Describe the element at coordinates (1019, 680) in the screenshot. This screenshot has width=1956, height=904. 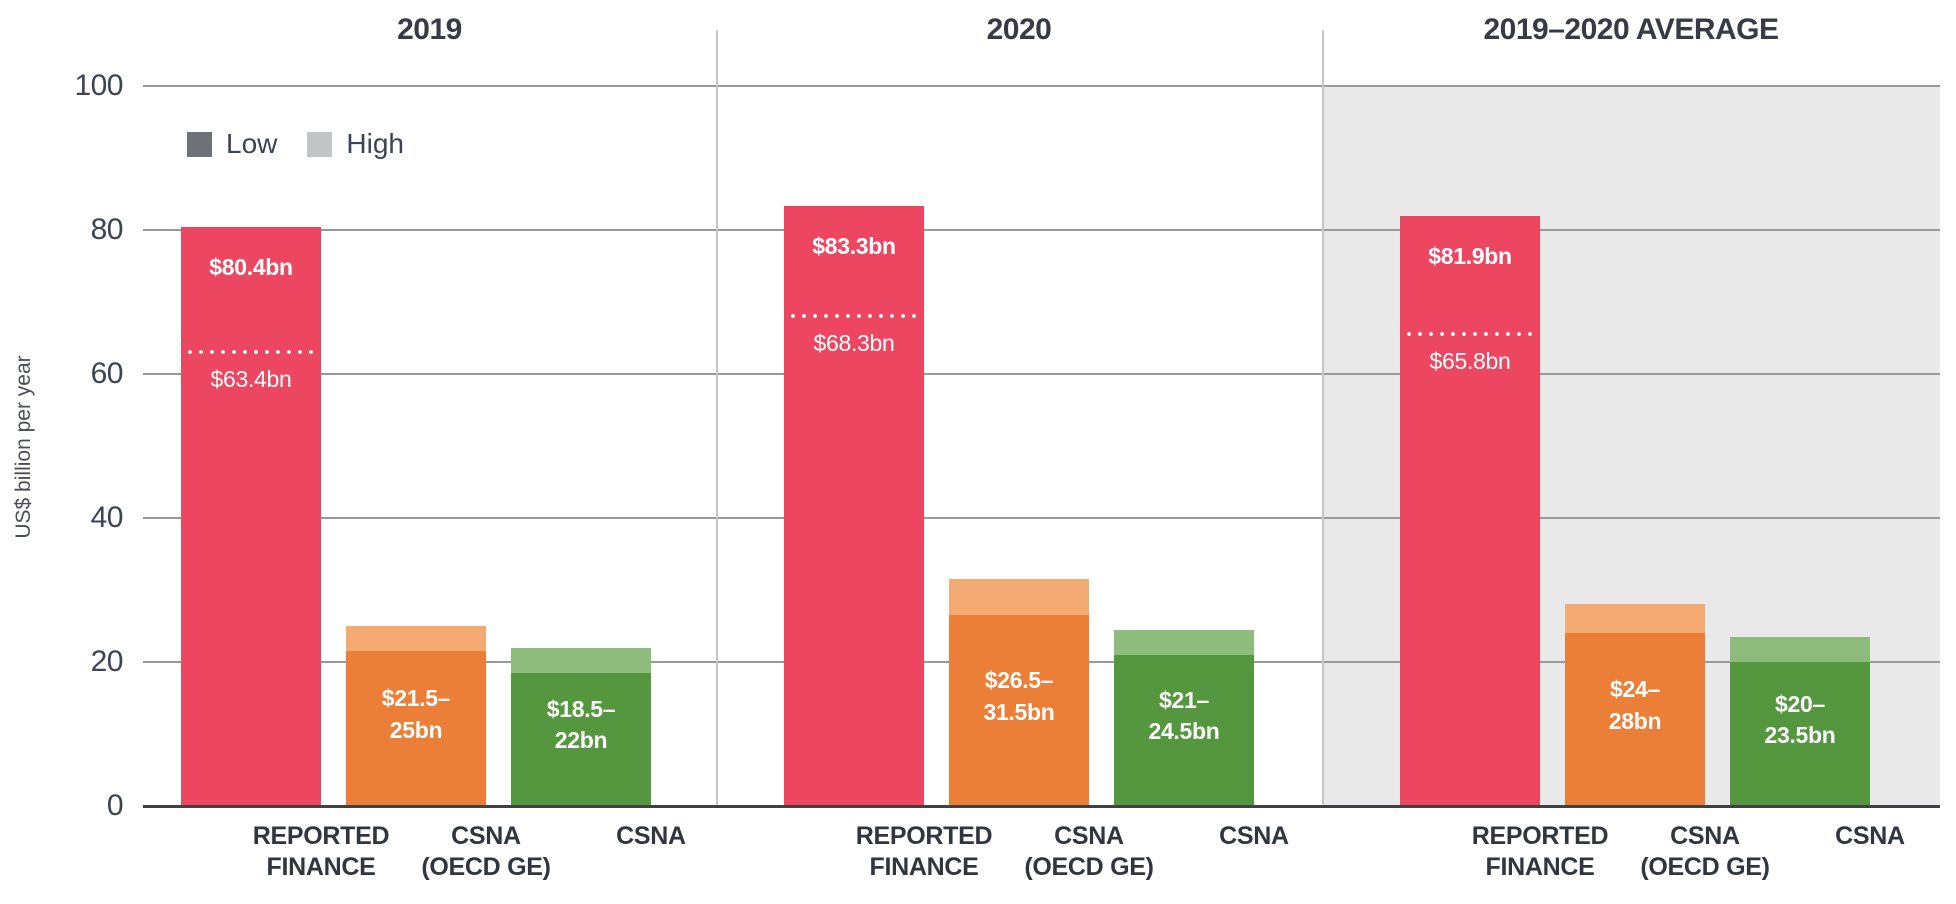
I see `range-label-line: $26.5–` at that location.